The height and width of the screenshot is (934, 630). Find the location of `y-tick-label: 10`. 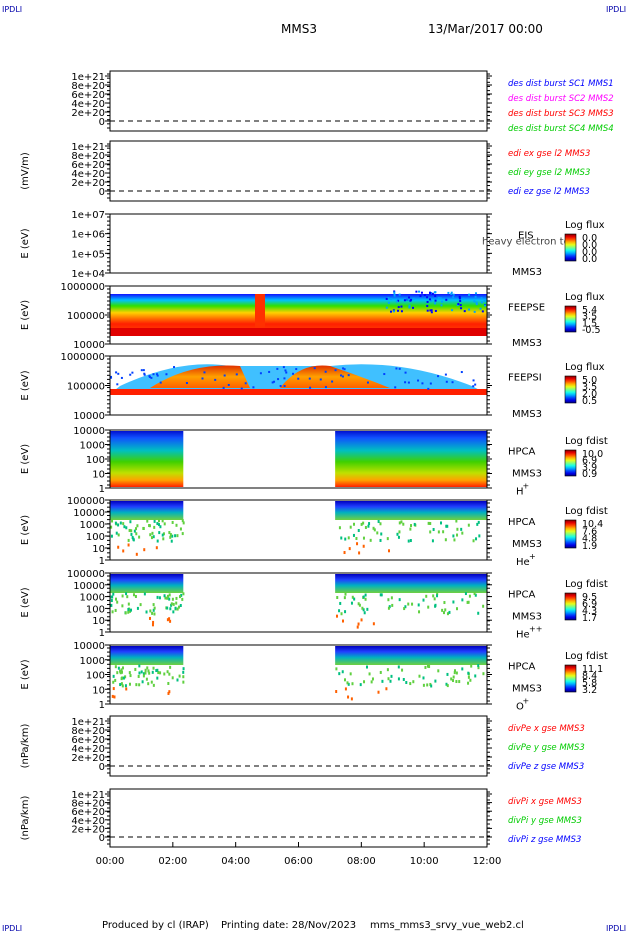

y-tick-label: 10 is located at coordinates (98, 621).